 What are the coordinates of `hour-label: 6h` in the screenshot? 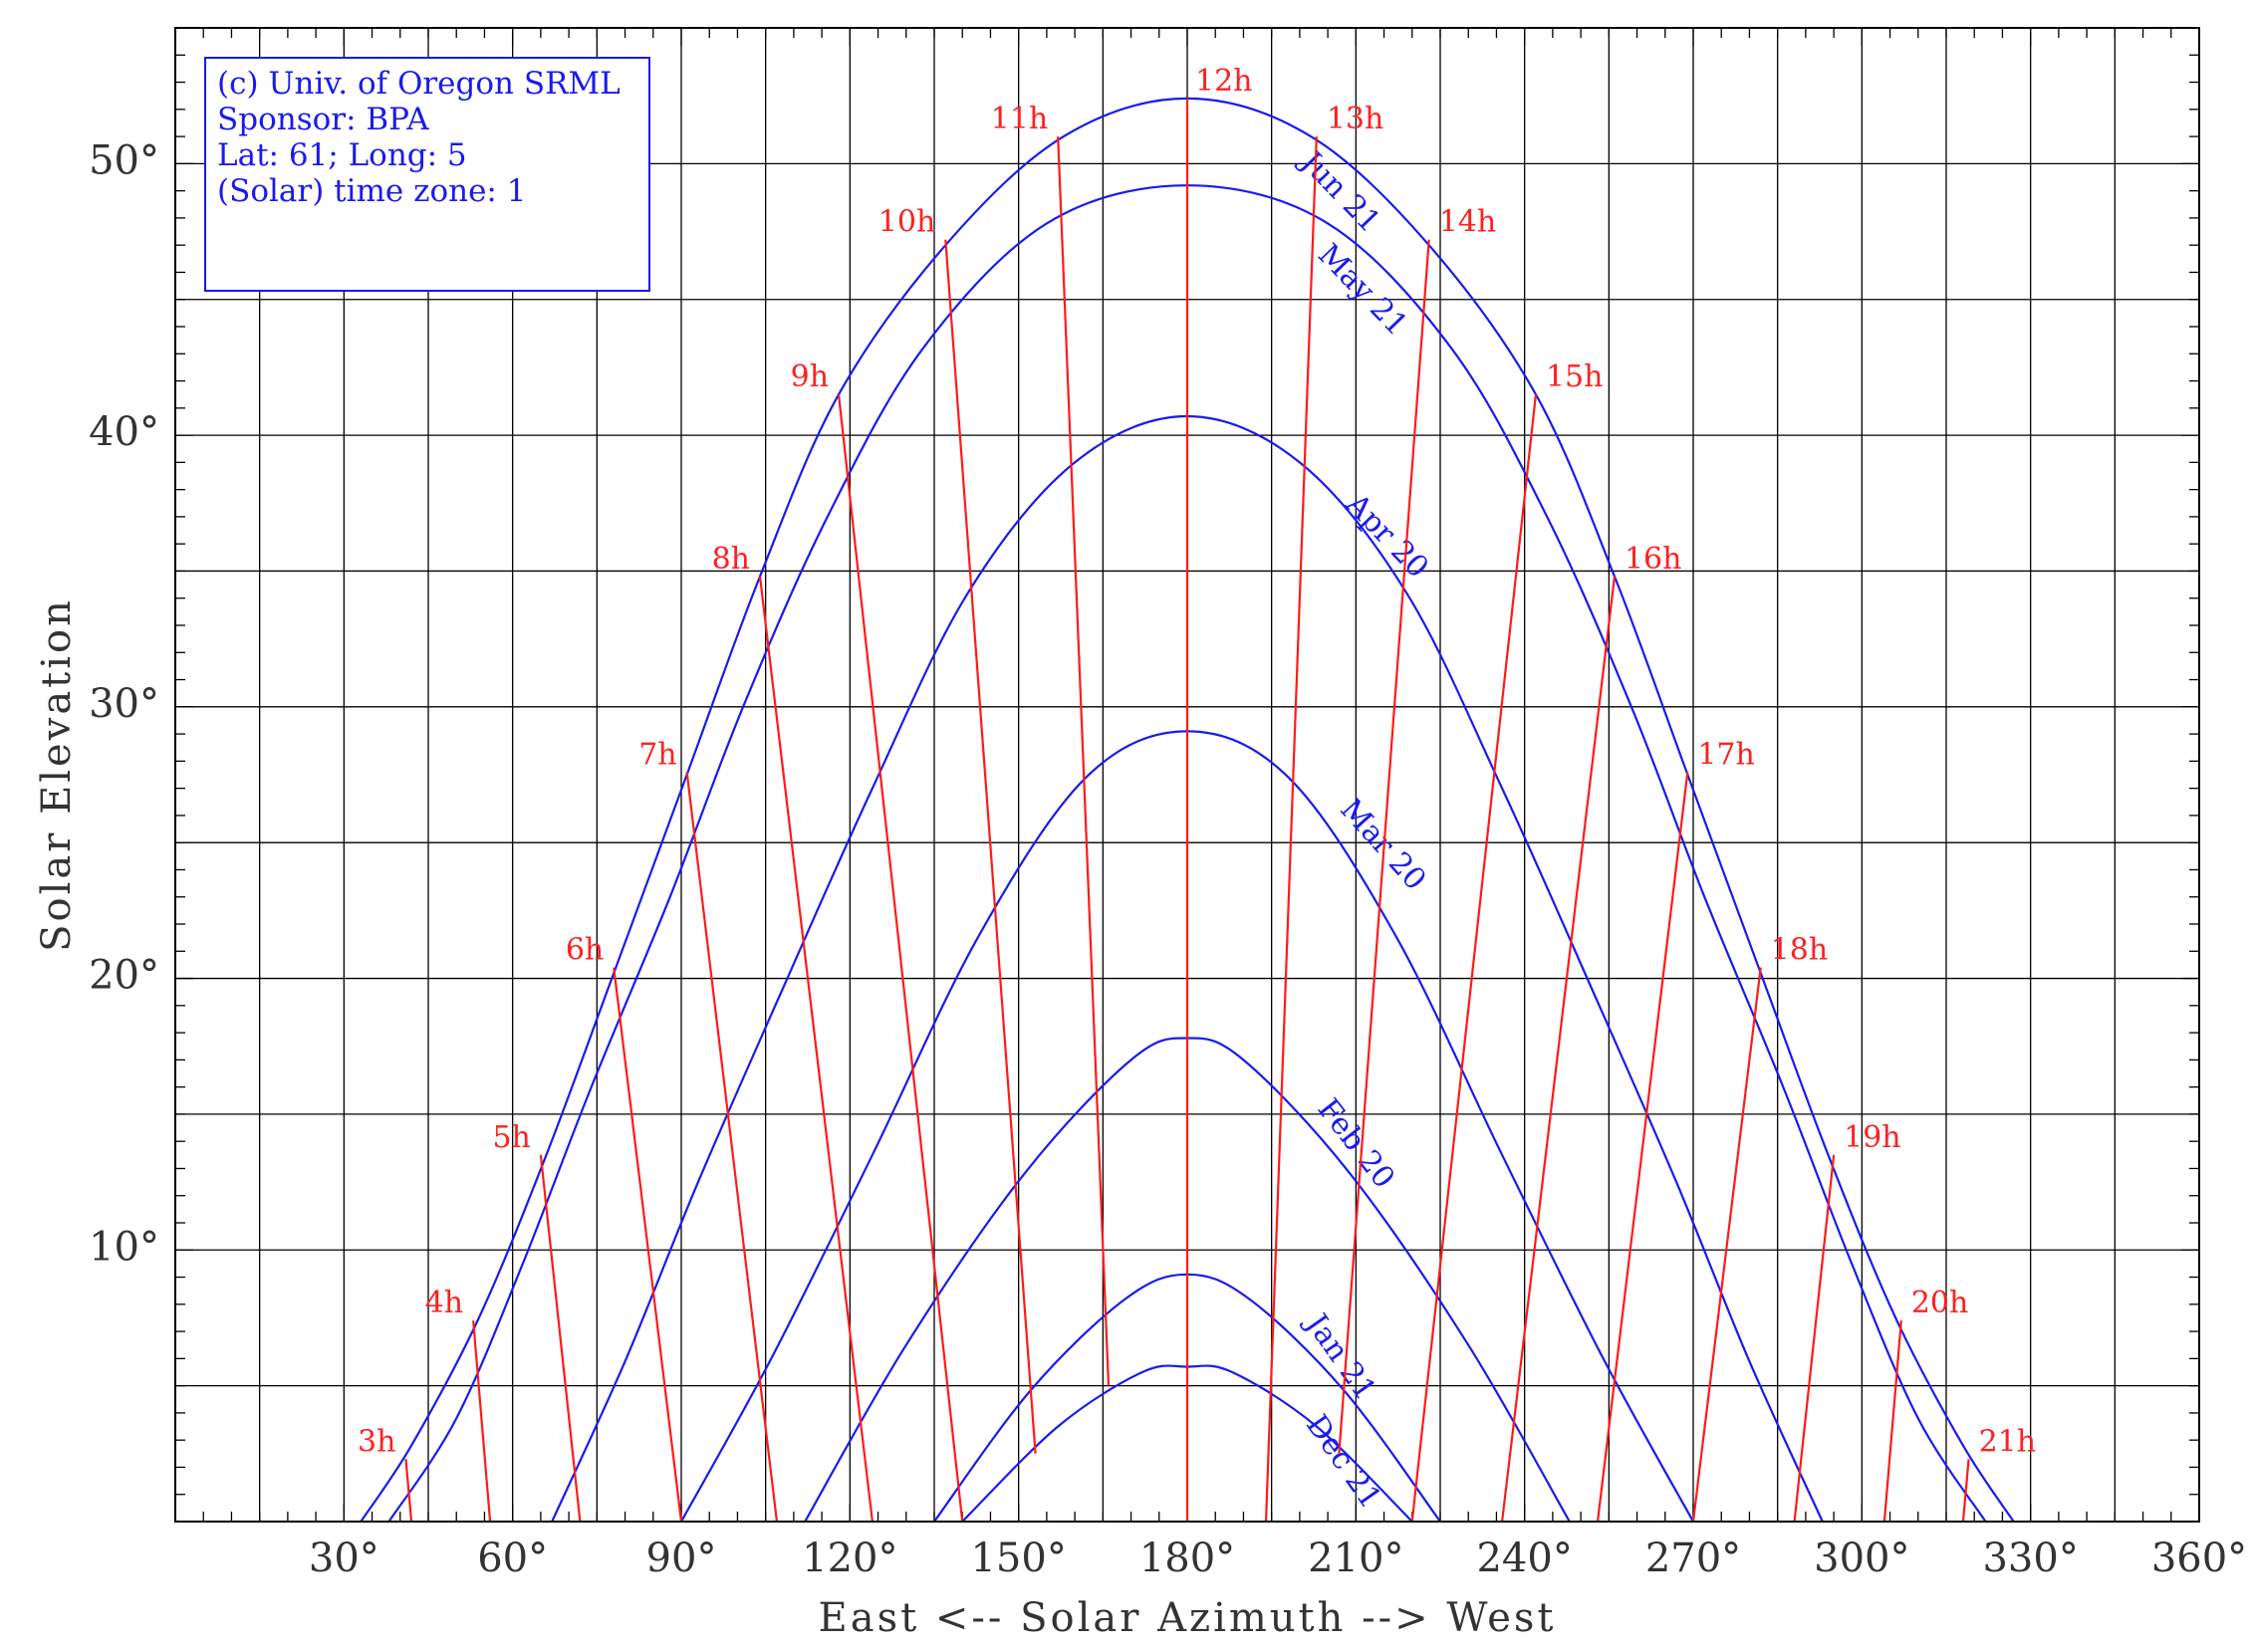 It's located at (585, 951).